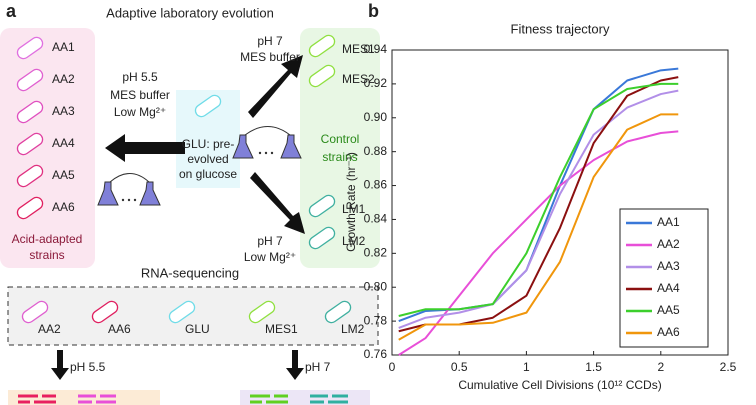 The width and height of the screenshot is (756, 405). I want to click on section-title: RNA-sequencing, so click(190, 272).